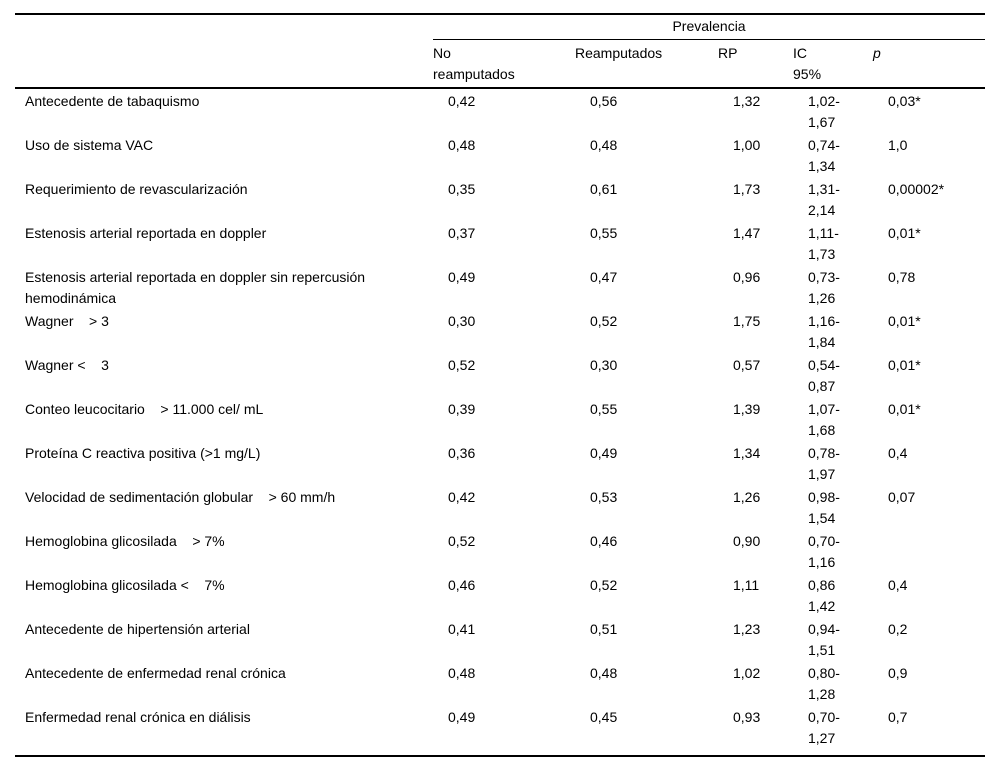 The height and width of the screenshot is (768, 1000). What do you see at coordinates (824, 155) in the screenshot?
I see `cell-ic95: 0,74- 1,34` at bounding box center [824, 155].